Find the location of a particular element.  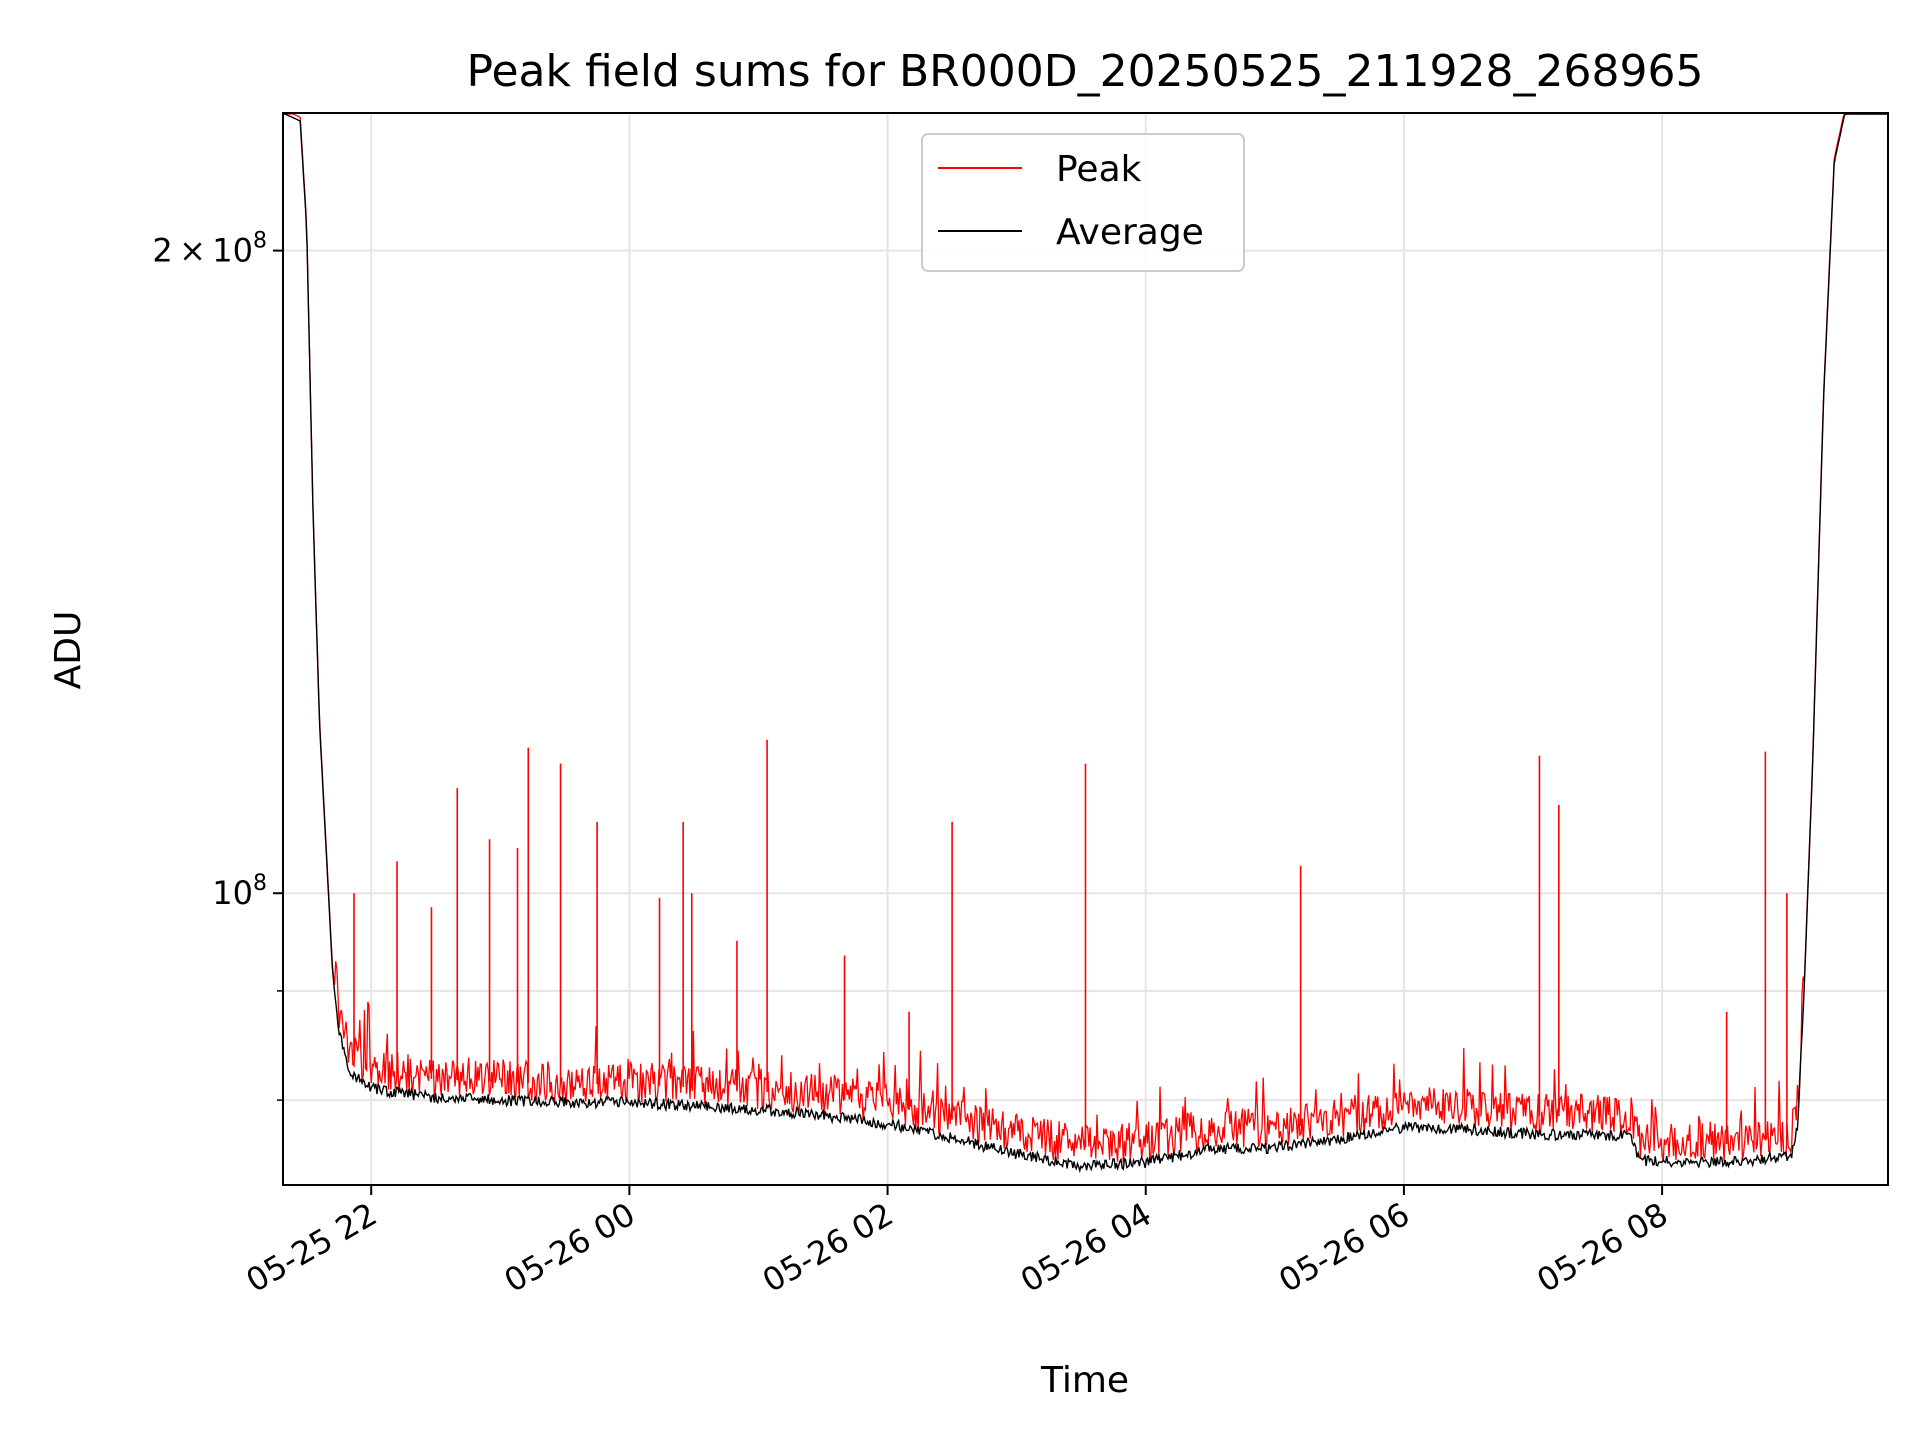

y-tick-label: 2 × 108 is located at coordinates (209, 249).